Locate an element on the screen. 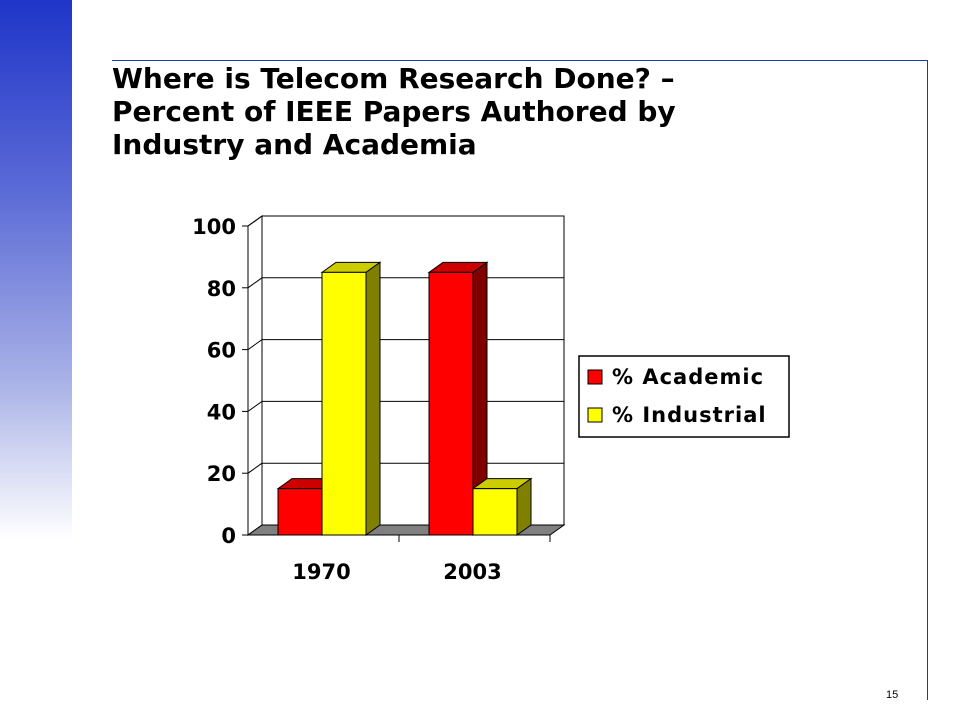 Image resolution: width=960 pixels, height=720 pixels. x-tick-label: 1970 is located at coordinates (321, 572).